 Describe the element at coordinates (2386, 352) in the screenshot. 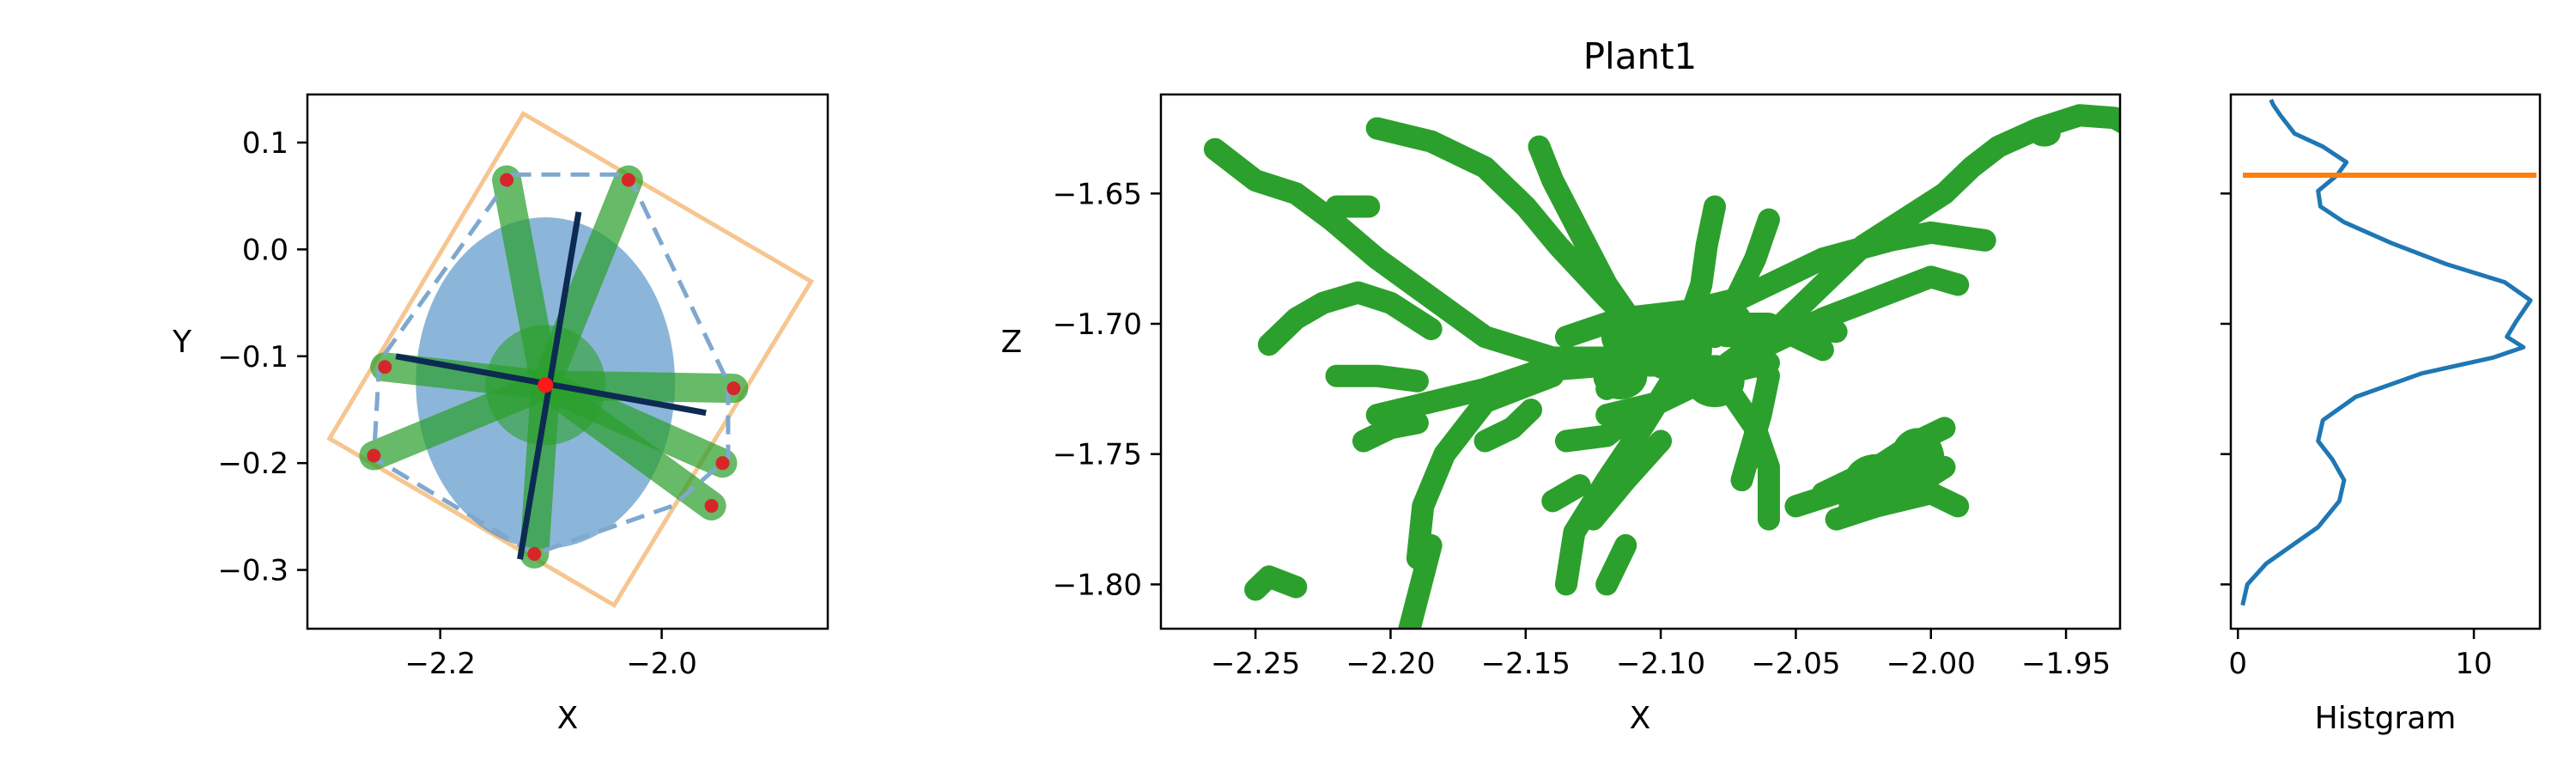

I see `histogram-curve` at that location.